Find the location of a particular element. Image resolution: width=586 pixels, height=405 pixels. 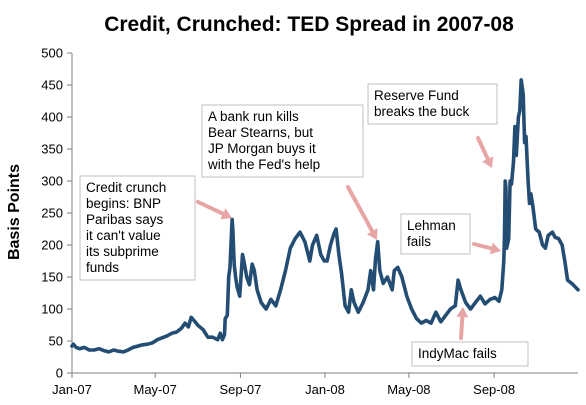

y-tick-label: 250 is located at coordinates (52, 213).